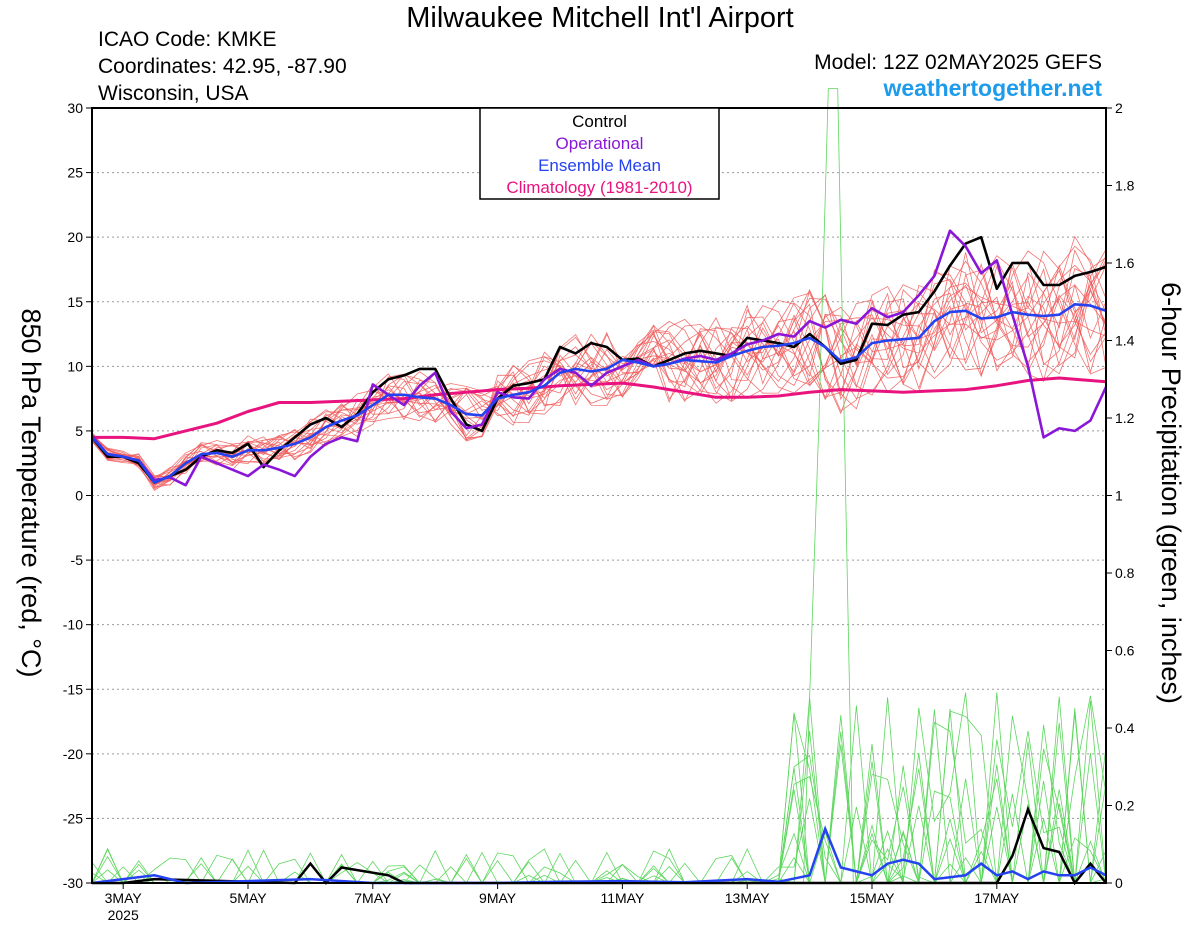 This screenshot has height=927, width=1200. What do you see at coordinates (599, 165) in the screenshot?
I see `legend-entry: Ensemble Mean` at bounding box center [599, 165].